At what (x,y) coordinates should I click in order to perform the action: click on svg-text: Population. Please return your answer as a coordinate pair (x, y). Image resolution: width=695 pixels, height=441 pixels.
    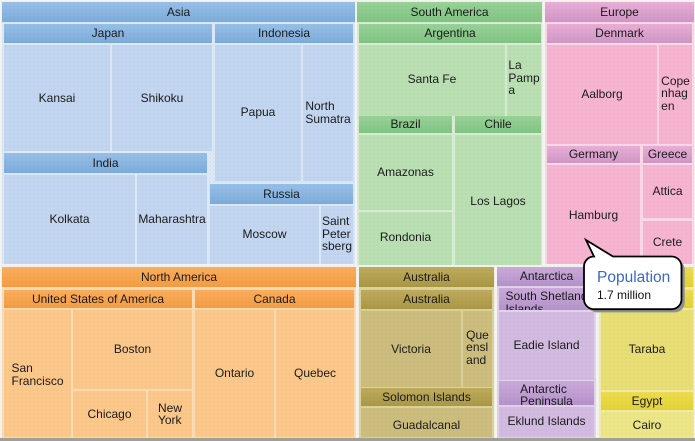
    Looking at the image, I should click on (633, 277).